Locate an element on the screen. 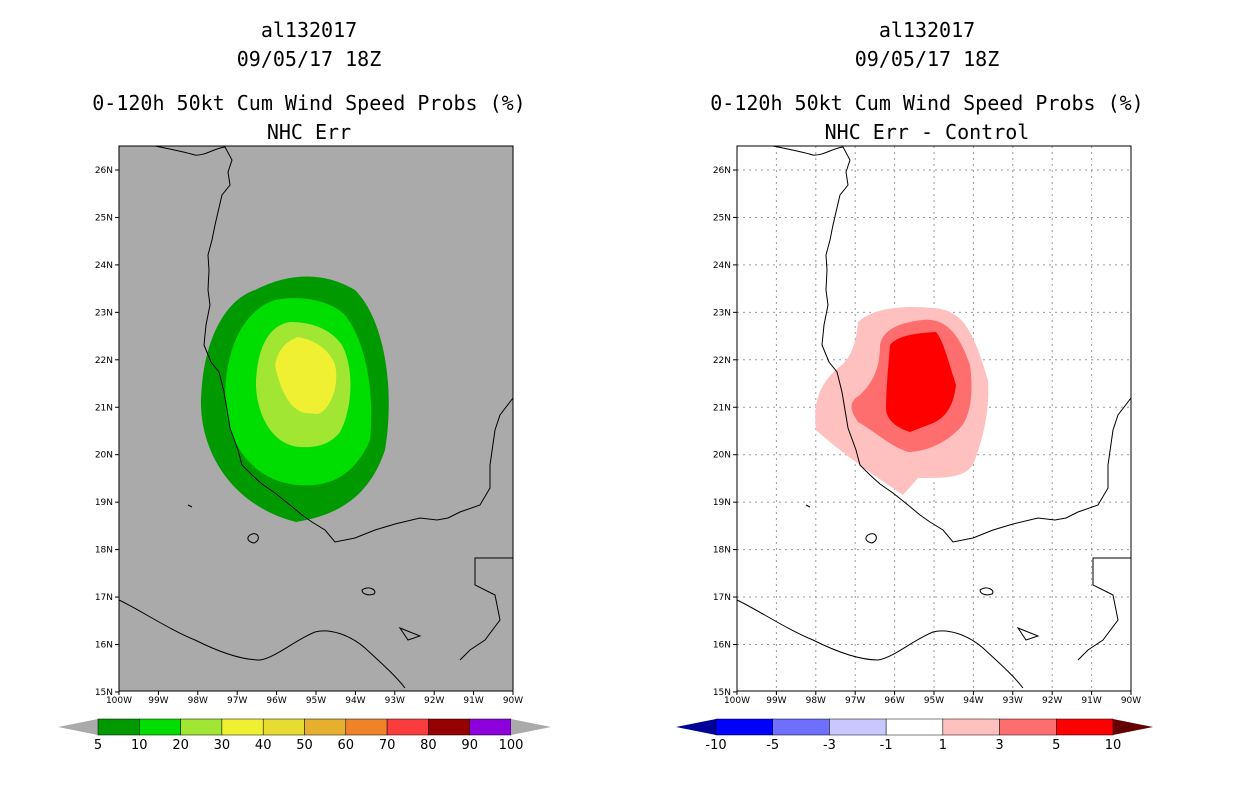 The height and width of the screenshot is (800, 1236). colorbar: -10 -5 -3 -1 1 3 5 10 is located at coordinates (914, 735).